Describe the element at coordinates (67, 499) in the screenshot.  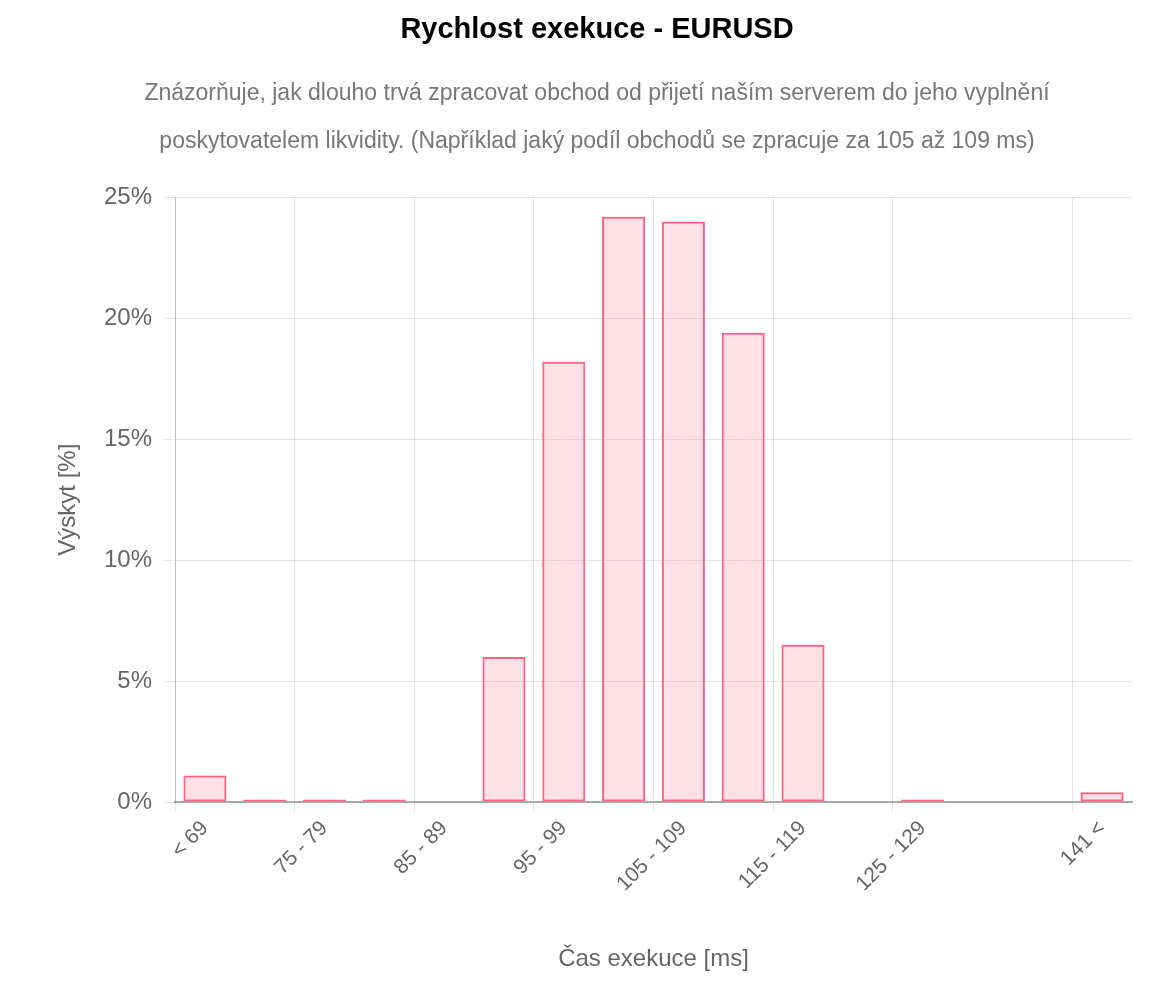
I see `y-axis-title: Výskyt [%]` at that location.